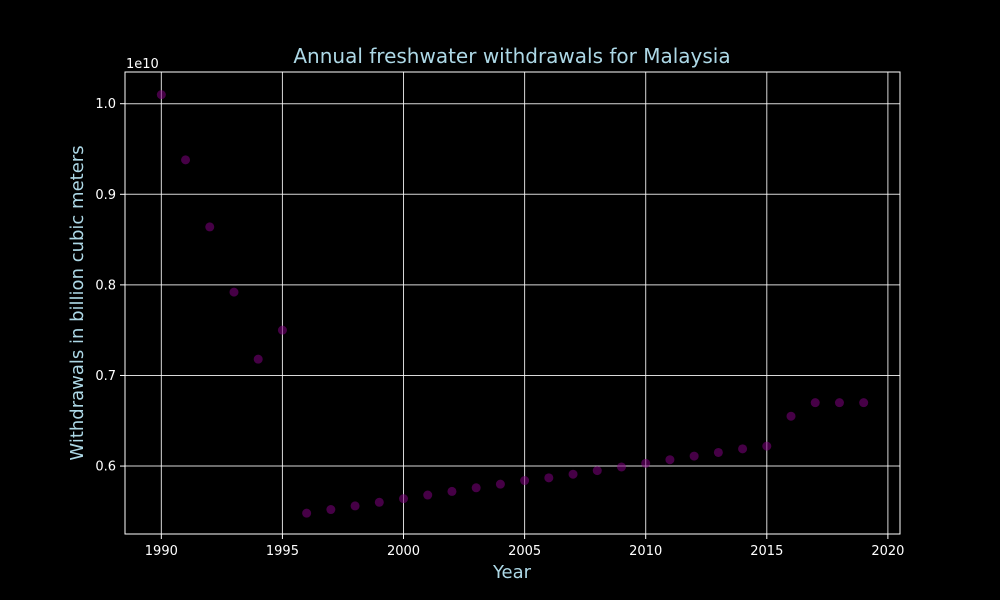 The width and height of the screenshot is (1000, 600). Describe the element at coordinates (766, 551) in the screenshot. I see `x-tick-label: 2015` at that location.